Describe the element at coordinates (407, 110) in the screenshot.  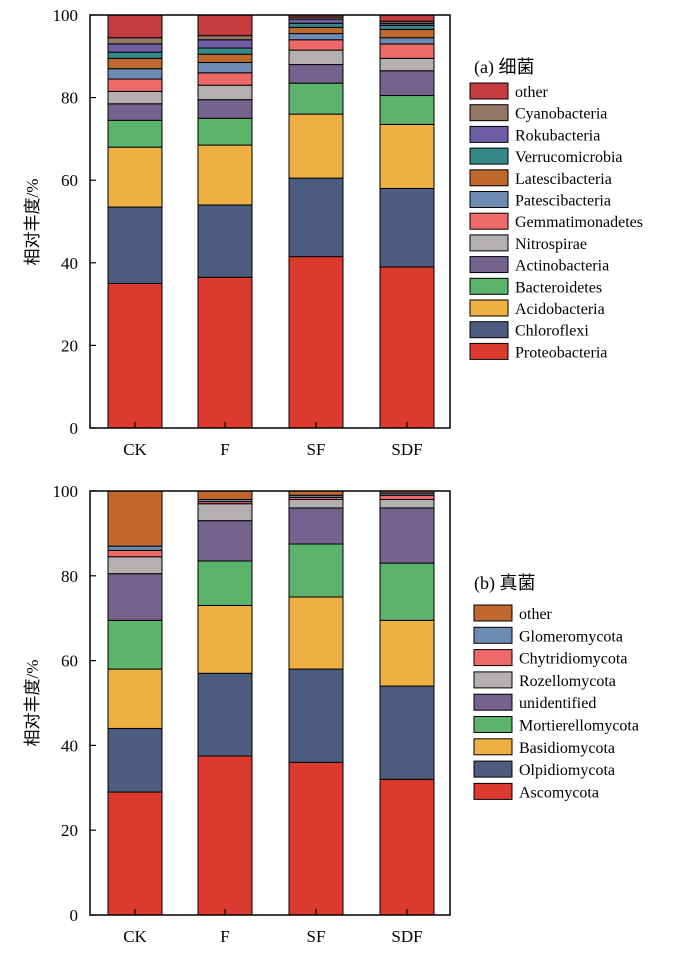
I see `bar-segment-sdf-bacteroidetes` at that location.